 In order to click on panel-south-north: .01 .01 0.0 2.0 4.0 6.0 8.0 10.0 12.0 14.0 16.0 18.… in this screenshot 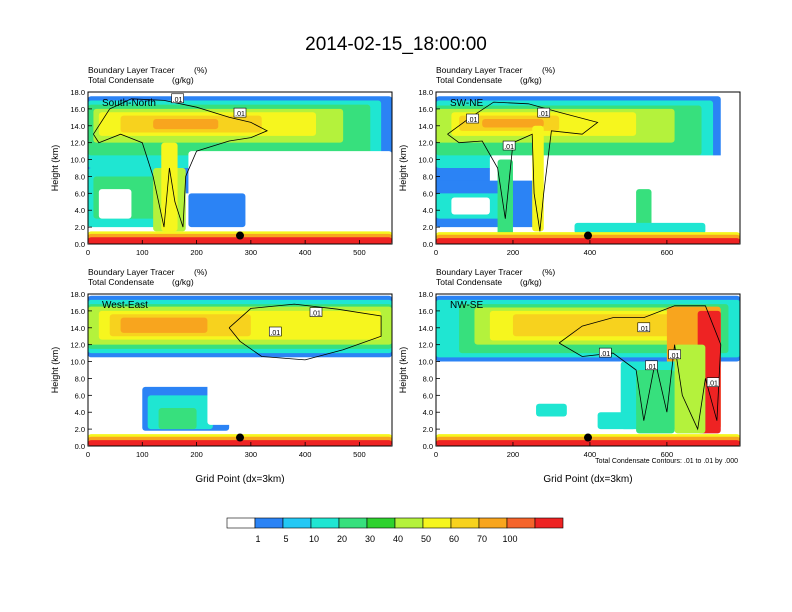, I will do `click(221, 161)`.